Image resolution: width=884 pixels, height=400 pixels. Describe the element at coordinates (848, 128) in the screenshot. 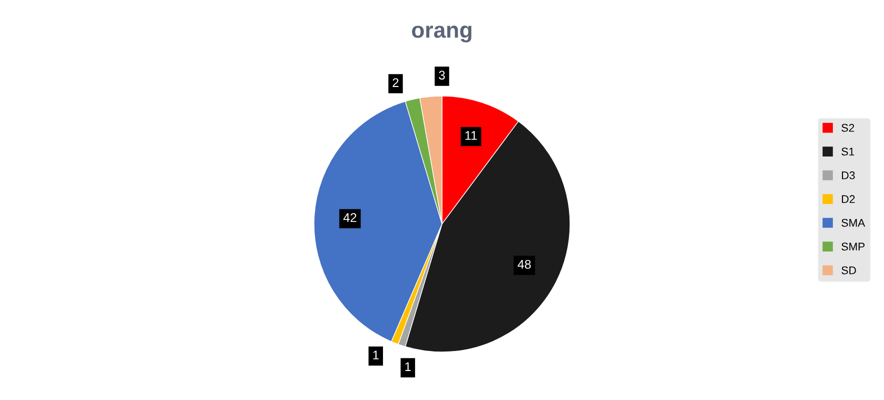

I see `legend-label: S2` at that location.